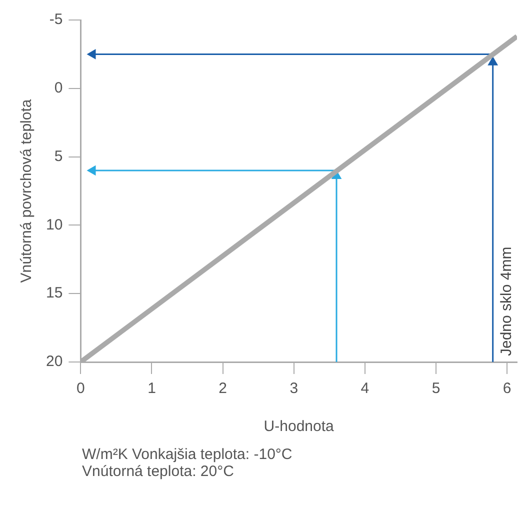 The height and width of the screenshot is (512, 527). What do you see at coordinates (222, 389) in the screenshot?
I see `x-tick-label: 2` at bounding box center [222, 389].